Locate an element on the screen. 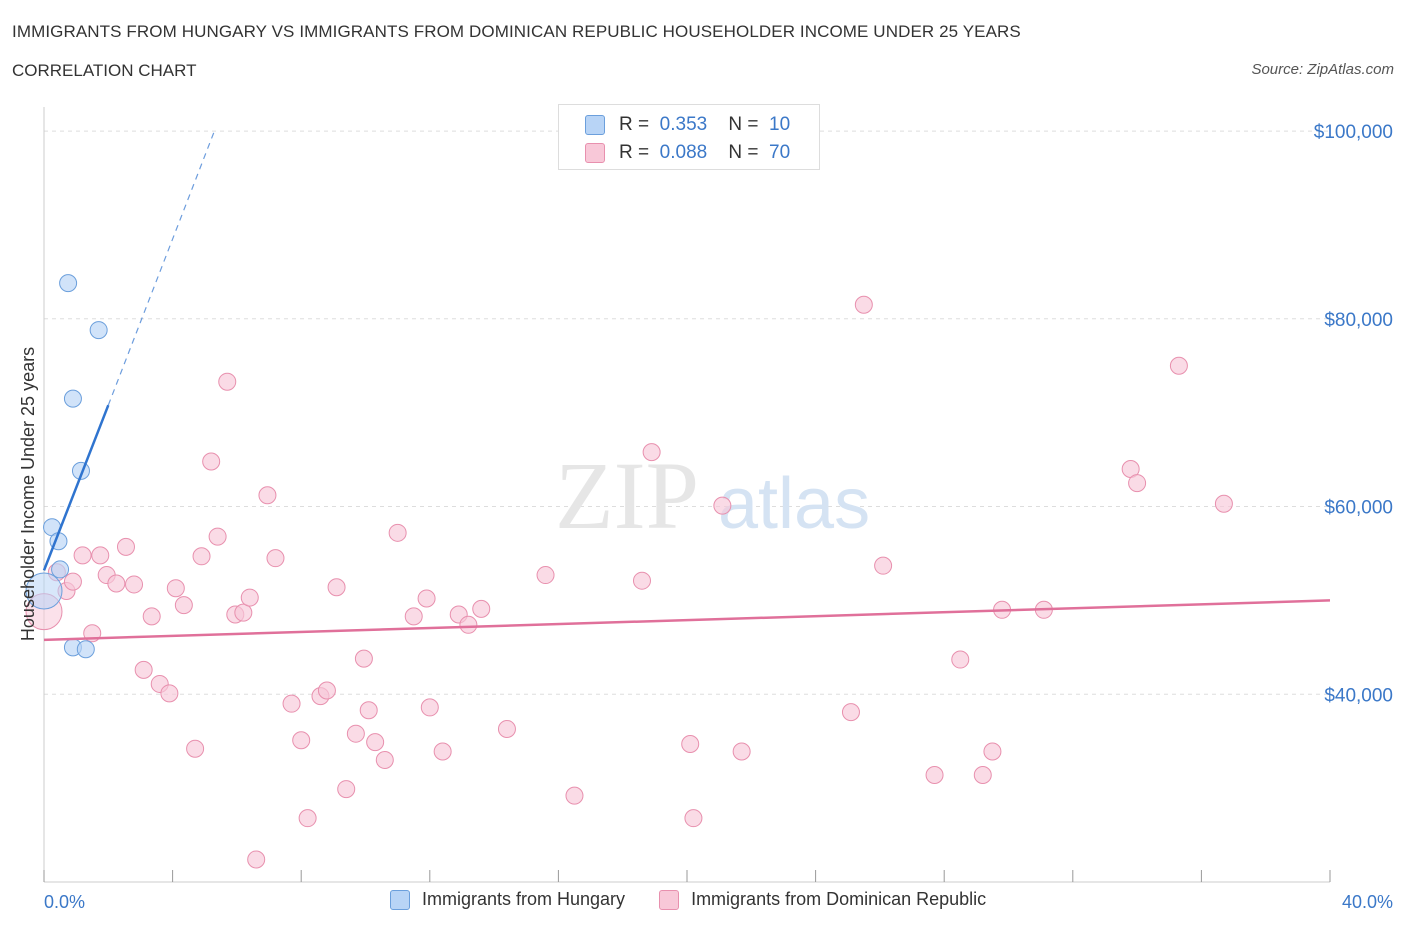 The image size is (1406, 930). correlation-legend: R = 0.353 N = 10 R = 0.088 N = 70 is located at coordinates (689, 137).